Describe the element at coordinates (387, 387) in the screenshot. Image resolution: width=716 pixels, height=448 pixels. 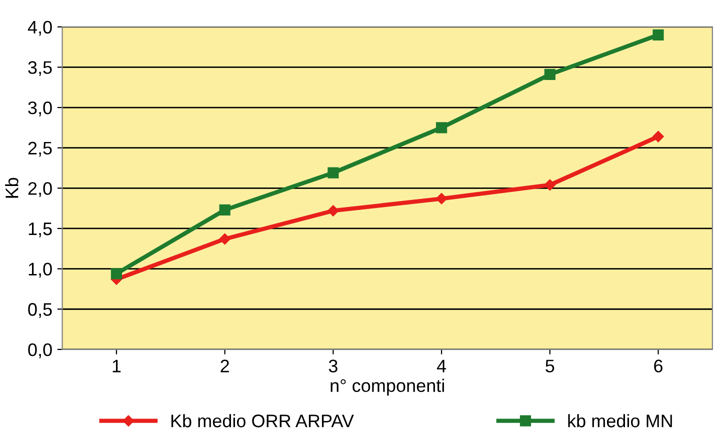
I see `x-axis-title: n° componenti` at that location.